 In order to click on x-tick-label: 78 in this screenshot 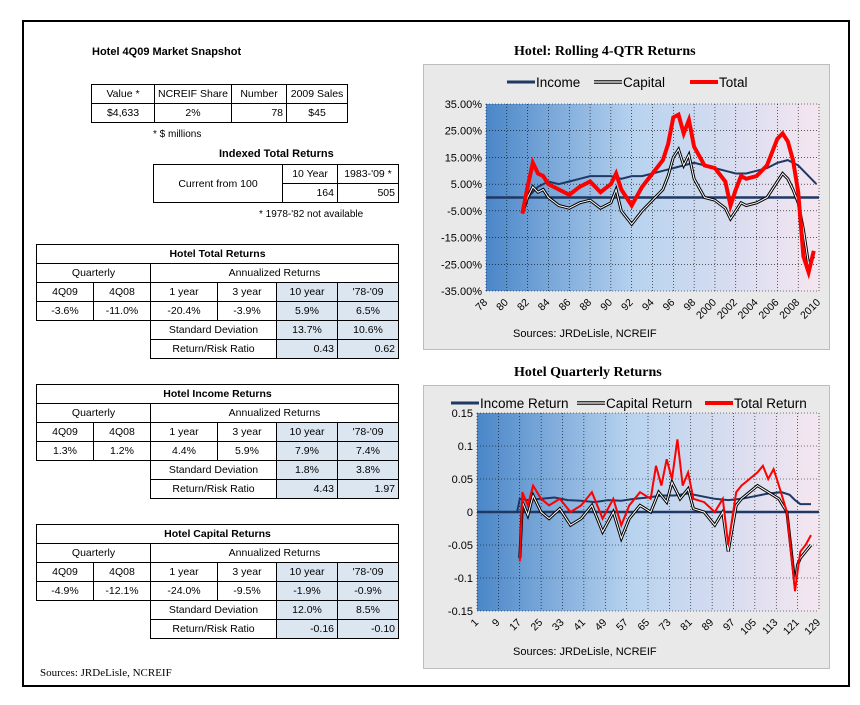, I will do `click(481, 305)`.